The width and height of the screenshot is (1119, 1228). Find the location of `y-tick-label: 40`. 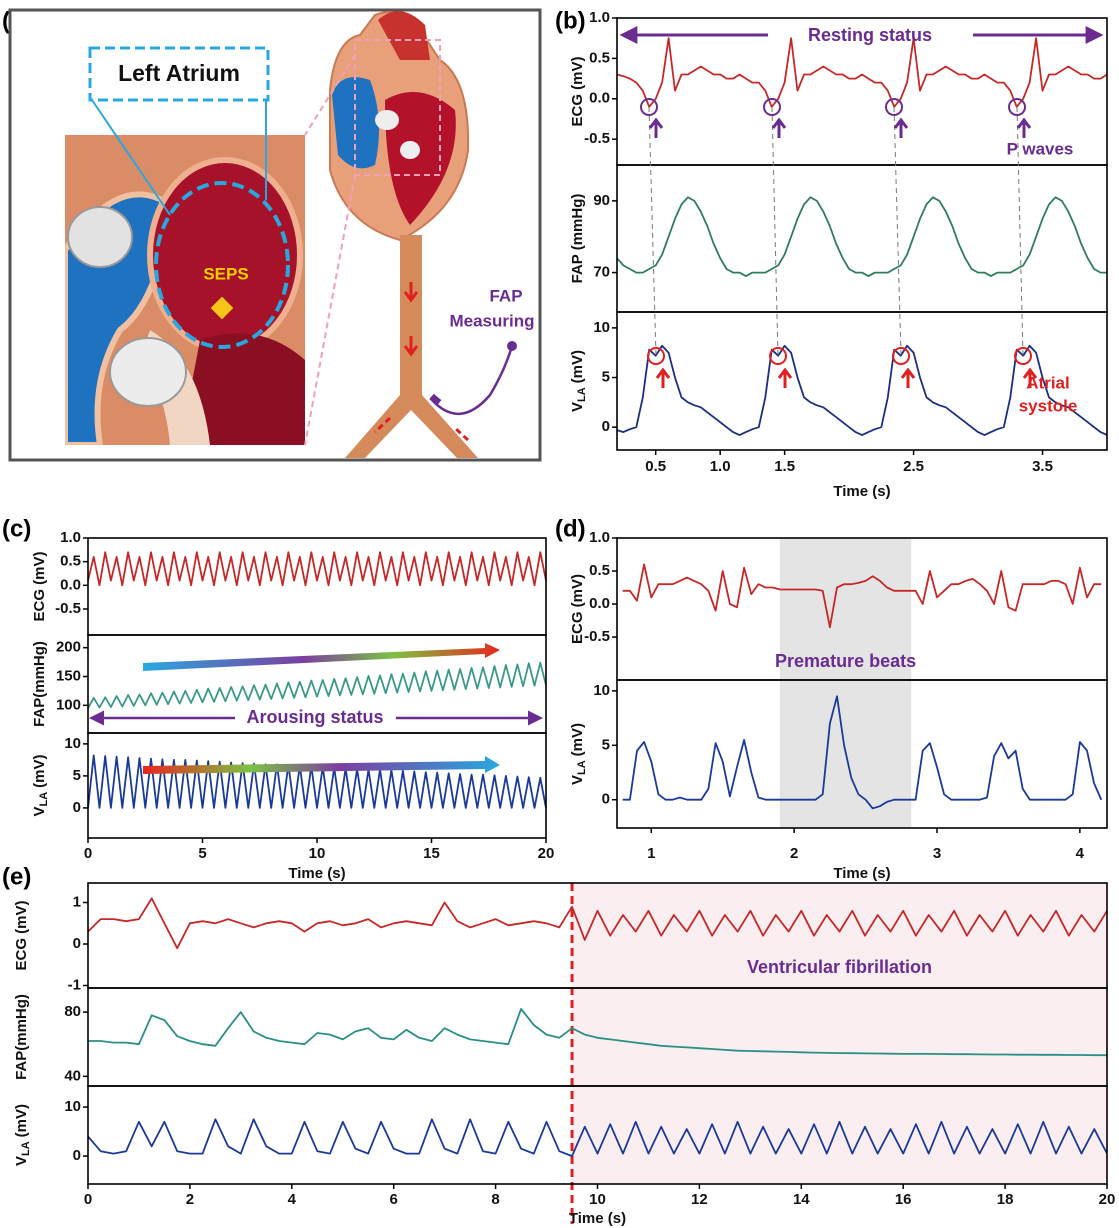

y-tick-label: 40 is located at coordinates (72, 1075).